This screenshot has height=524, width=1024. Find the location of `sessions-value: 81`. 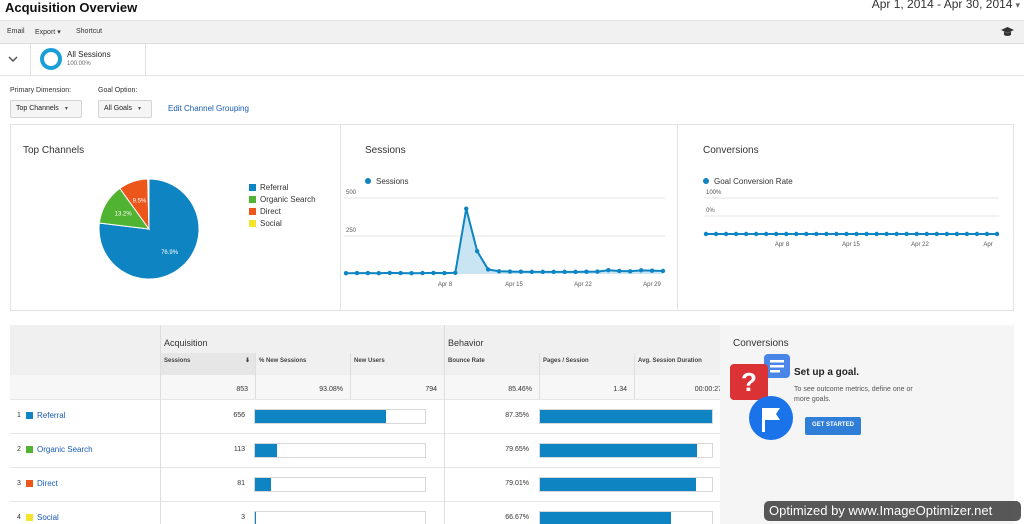

sessions-value: 81 is located at coordinates (241, 483).